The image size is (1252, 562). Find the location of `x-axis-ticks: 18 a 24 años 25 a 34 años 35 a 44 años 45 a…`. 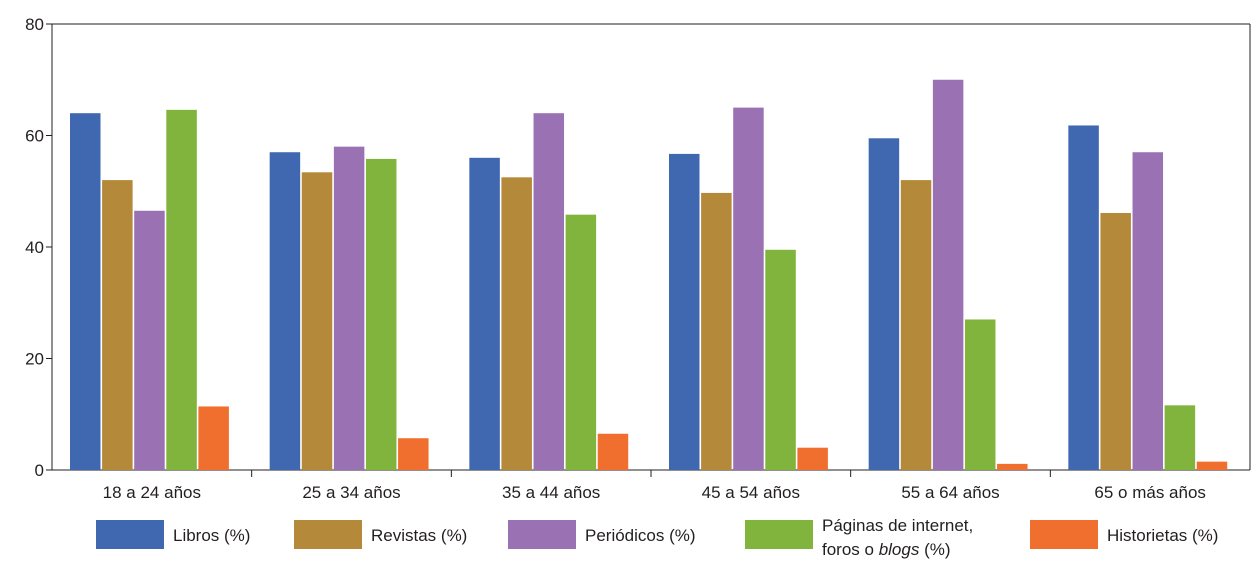

x-axis-ticks: 18 a 24 años 25 a 34 años 35 a 44 años 45 a… is located at coordinates (654, 486).